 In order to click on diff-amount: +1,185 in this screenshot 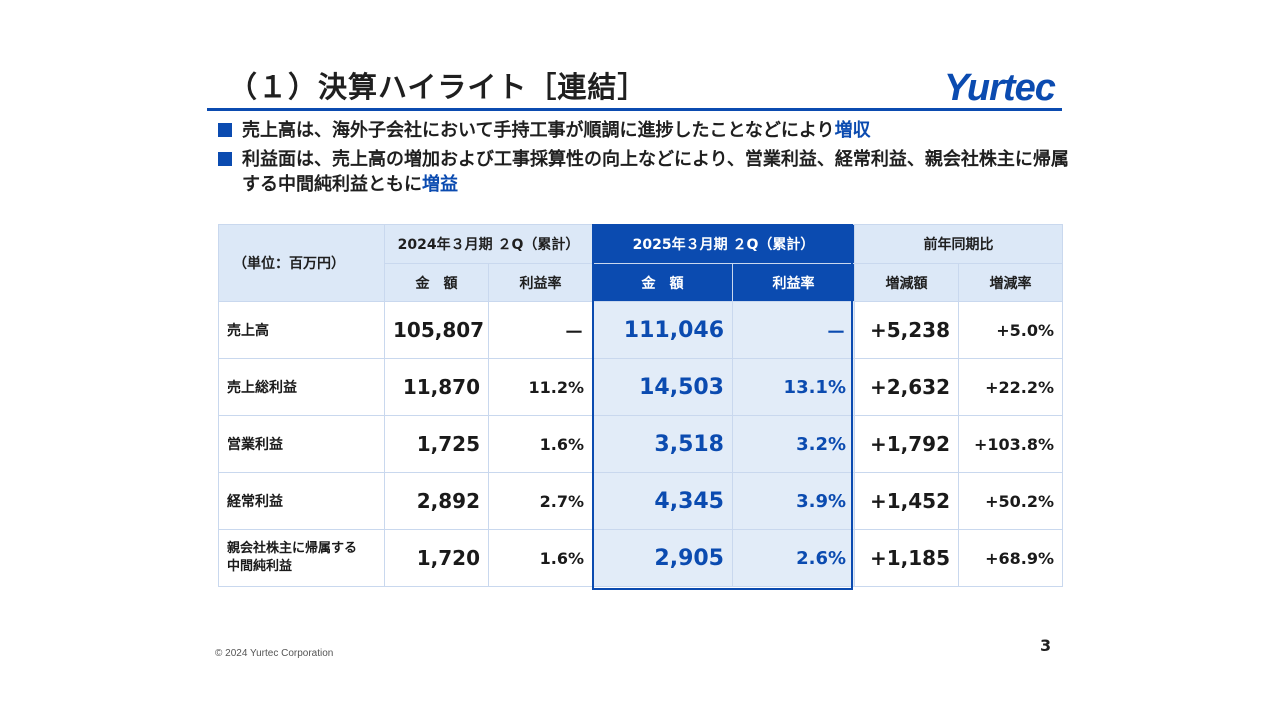, I will do `click(906, 558)`.